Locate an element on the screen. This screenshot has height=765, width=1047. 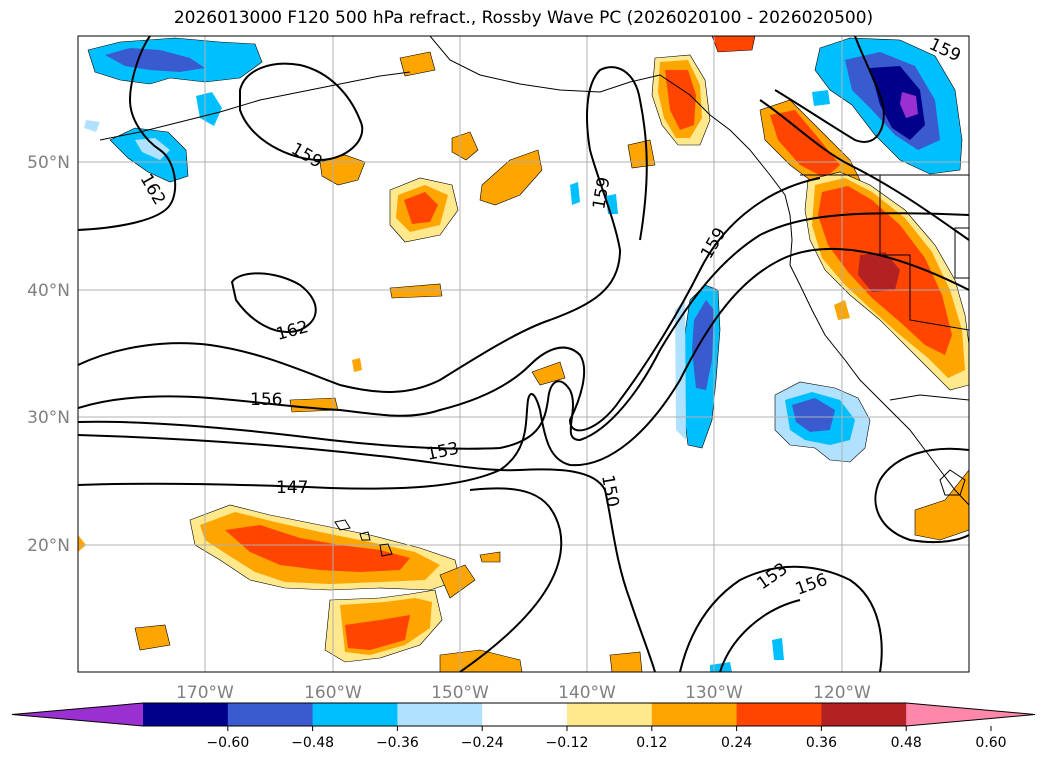
contour-156-lower is located at coordinates (781, 618).